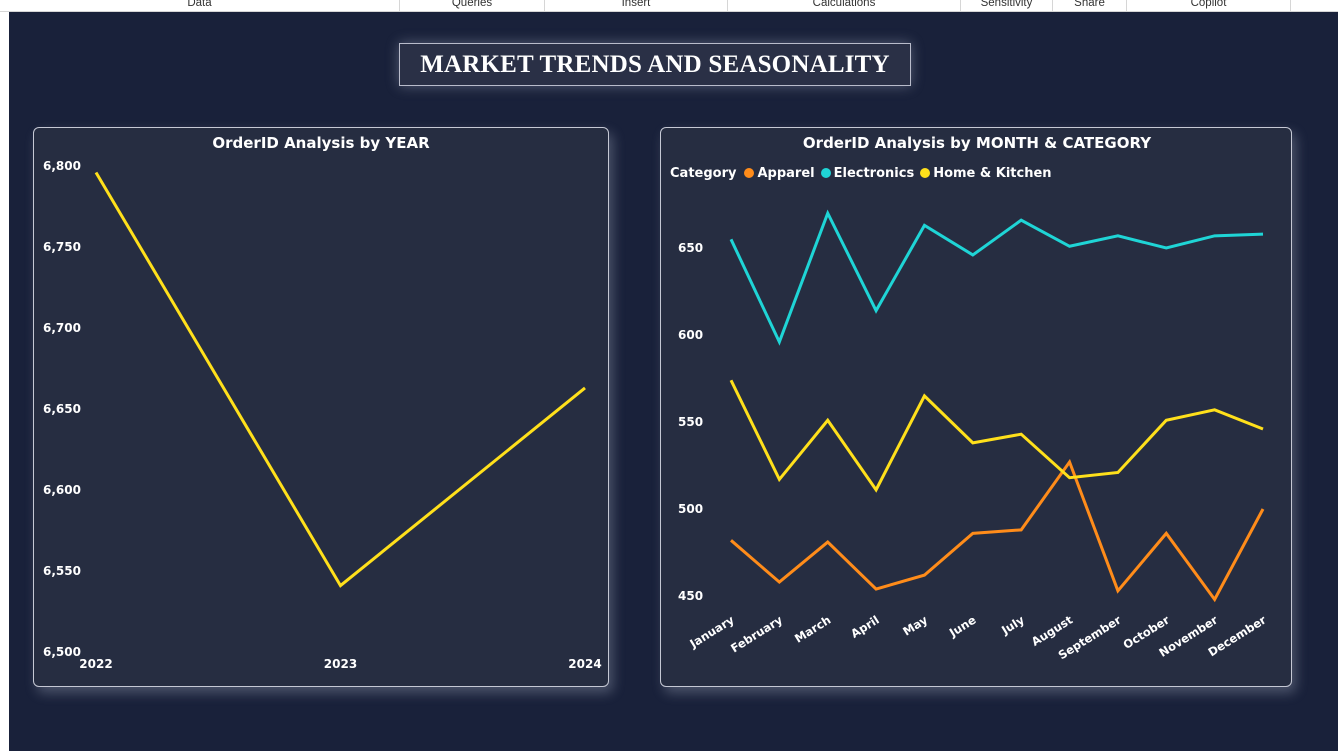 The image size is (1338, 751). What do you see at coordinates (1012, 624) in the screenshot?
I see `x-tick-label-july: July` at bounding box center [1012, 624].